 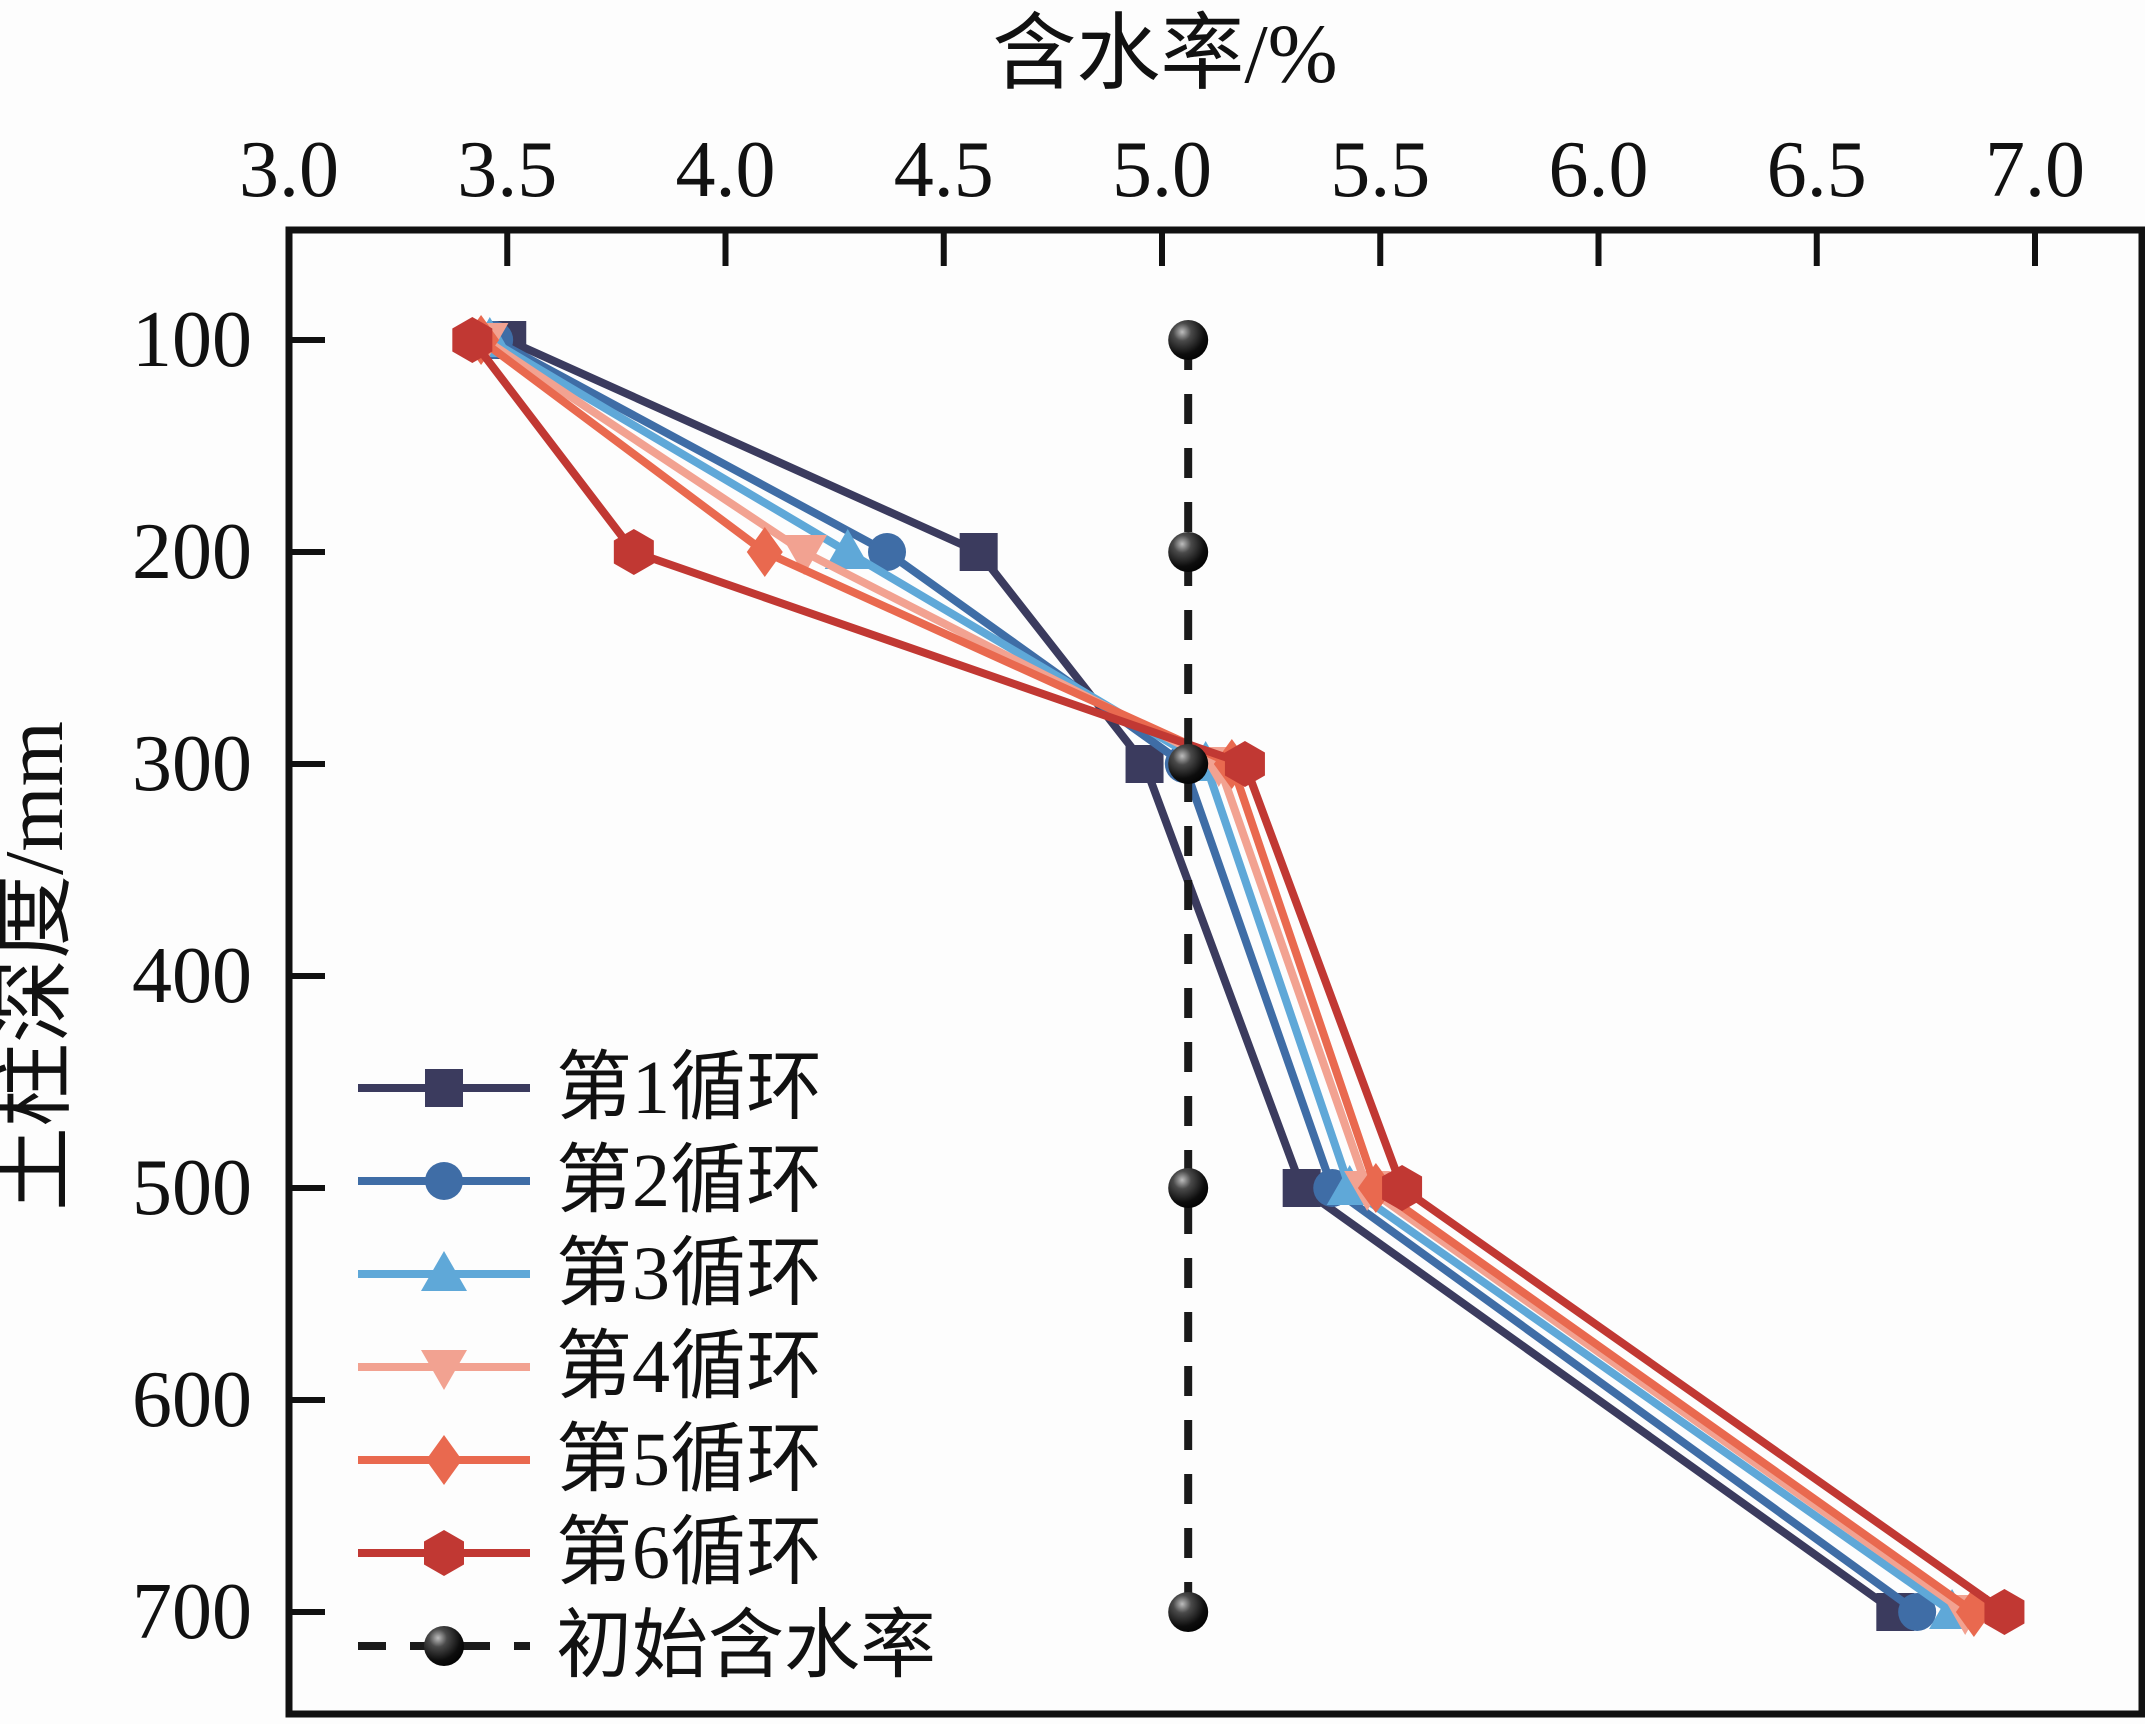 I want to click on y-tick-label: 300, so click(x=192, y=764).